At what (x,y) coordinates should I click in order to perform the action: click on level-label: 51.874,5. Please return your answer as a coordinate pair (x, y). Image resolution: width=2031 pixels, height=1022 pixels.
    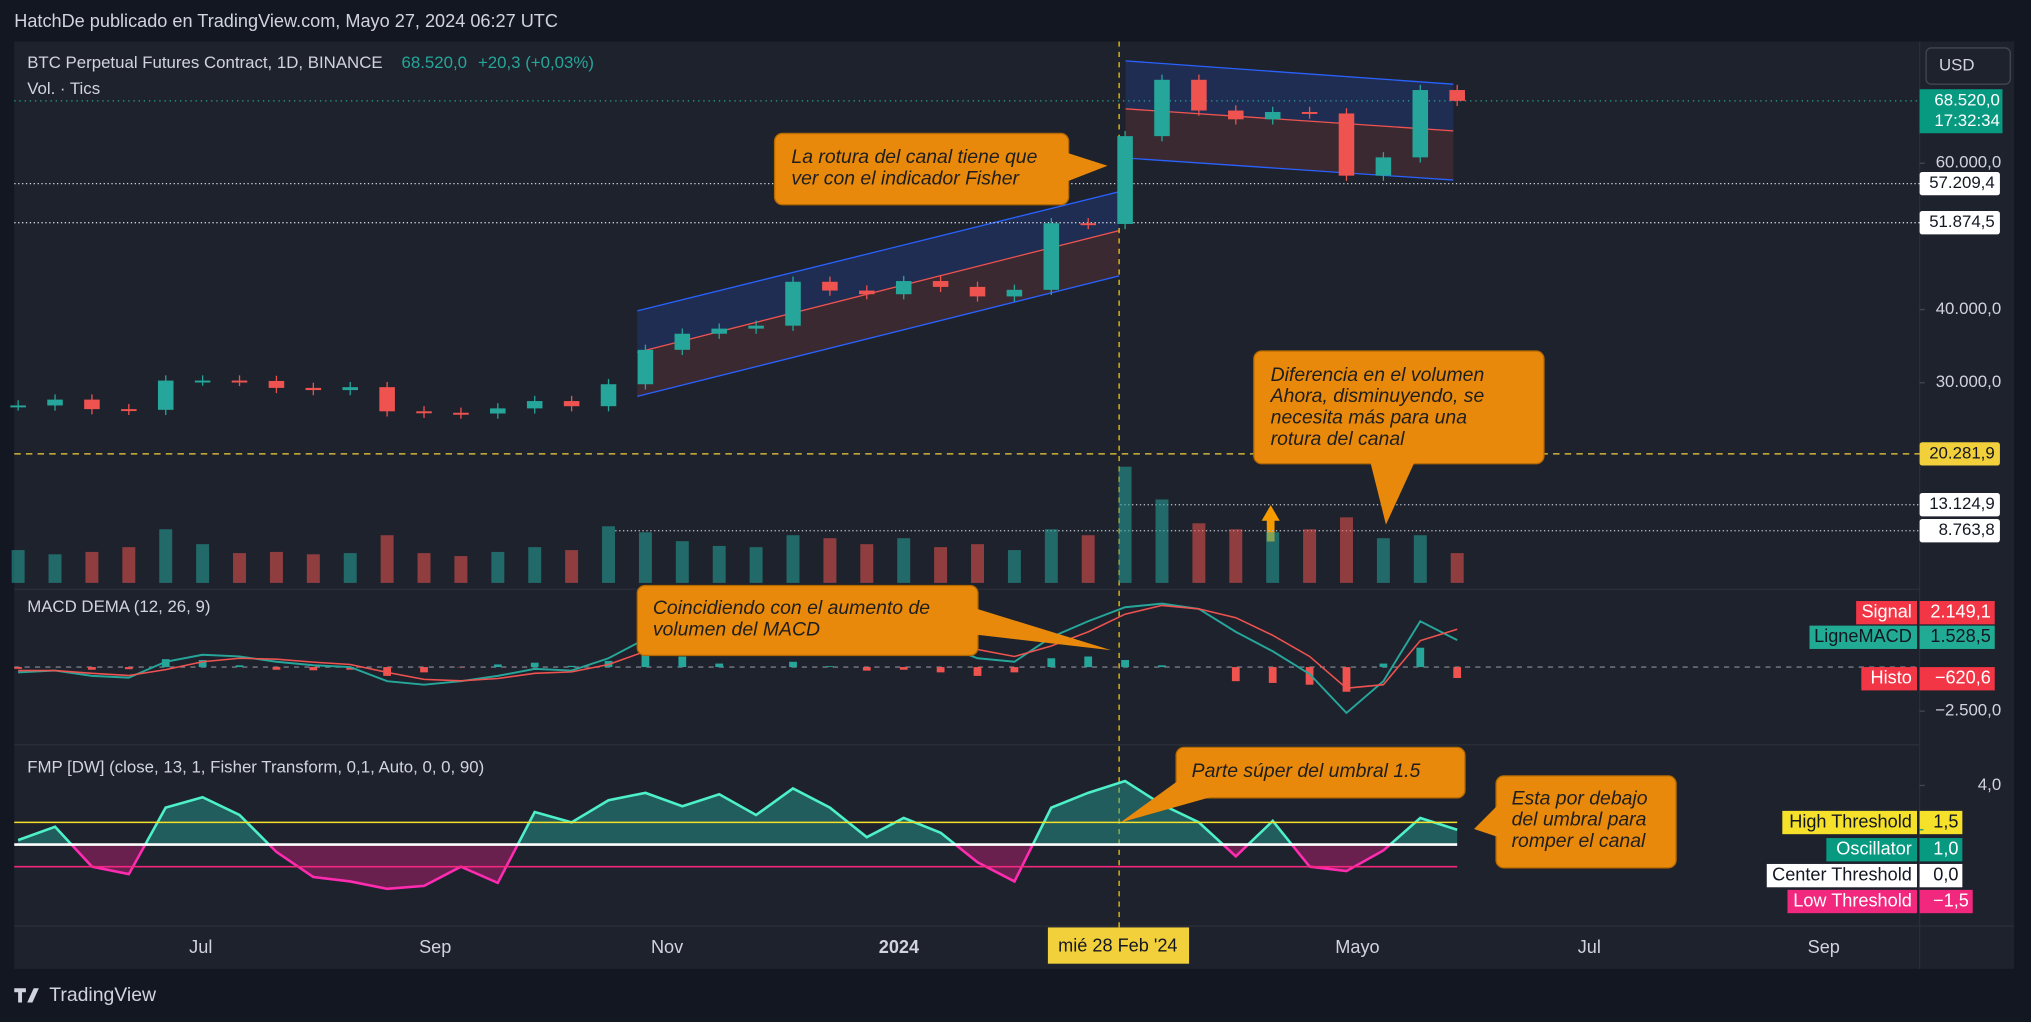
    Looking at the image, I should click on (1962, 221).